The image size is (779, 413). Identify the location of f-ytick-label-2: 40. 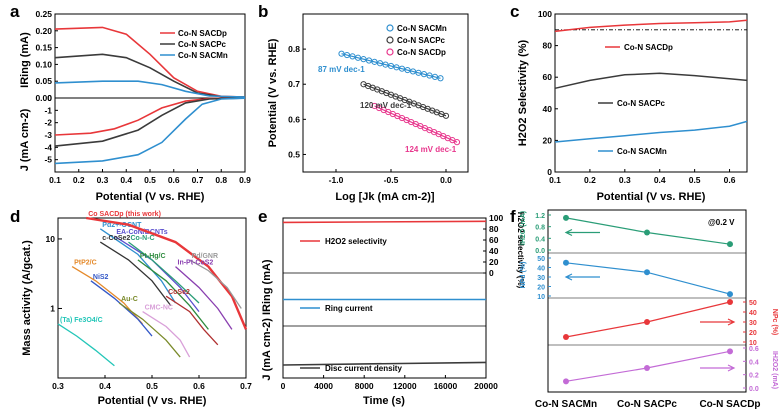
(753, 313).